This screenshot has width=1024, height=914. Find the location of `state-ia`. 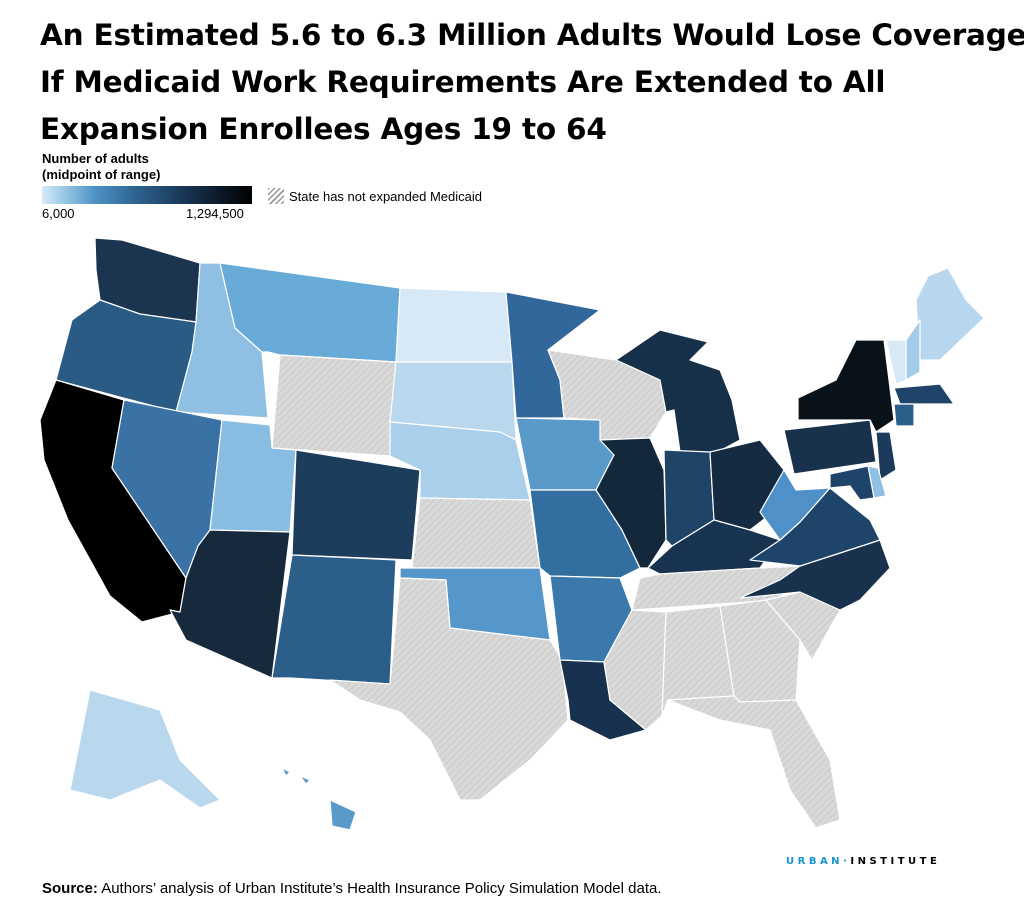

state-ia is located at coordinates (565, 454).